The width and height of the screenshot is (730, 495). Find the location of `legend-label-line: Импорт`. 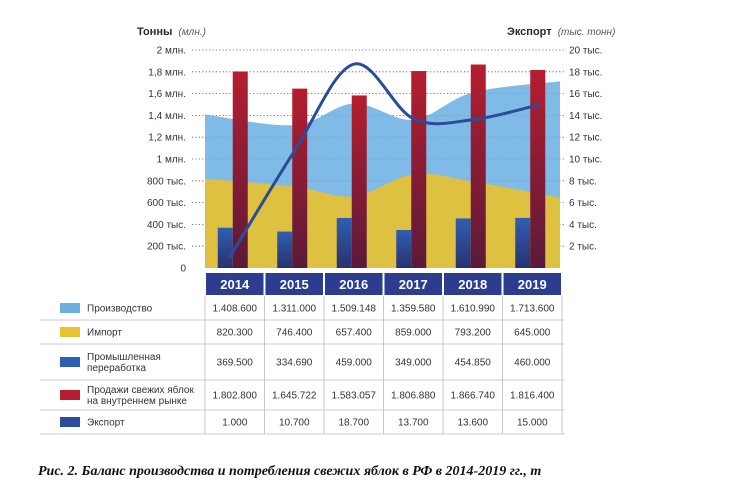

legend-label-line: Импорт is located at coordinates (104, 333).